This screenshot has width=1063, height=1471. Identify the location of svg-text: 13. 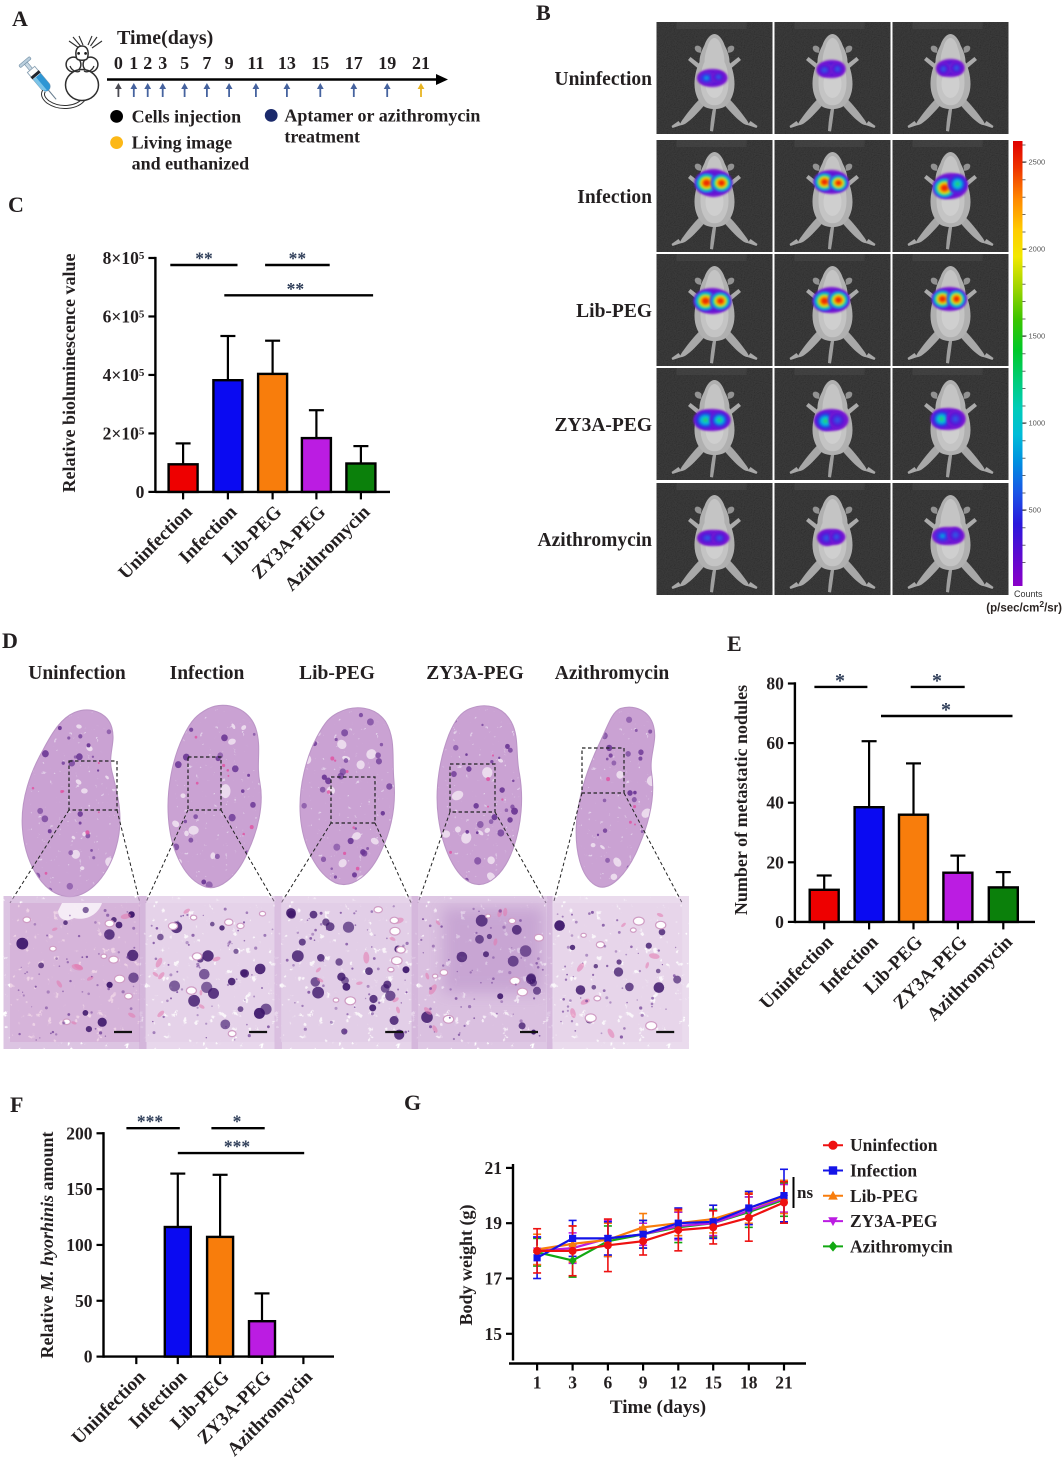
(287, 63).